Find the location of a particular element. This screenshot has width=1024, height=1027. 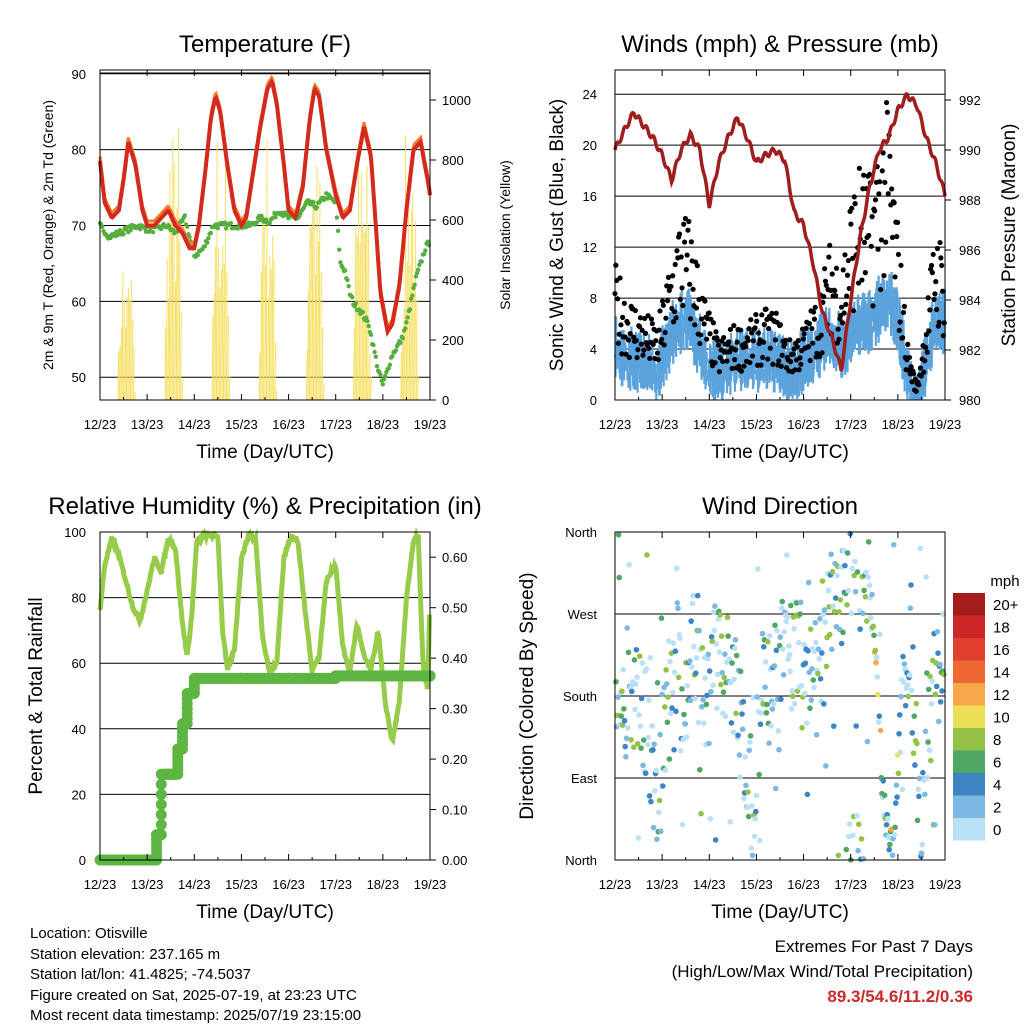

plot-frame-temp is located at coordinates (265, 235).